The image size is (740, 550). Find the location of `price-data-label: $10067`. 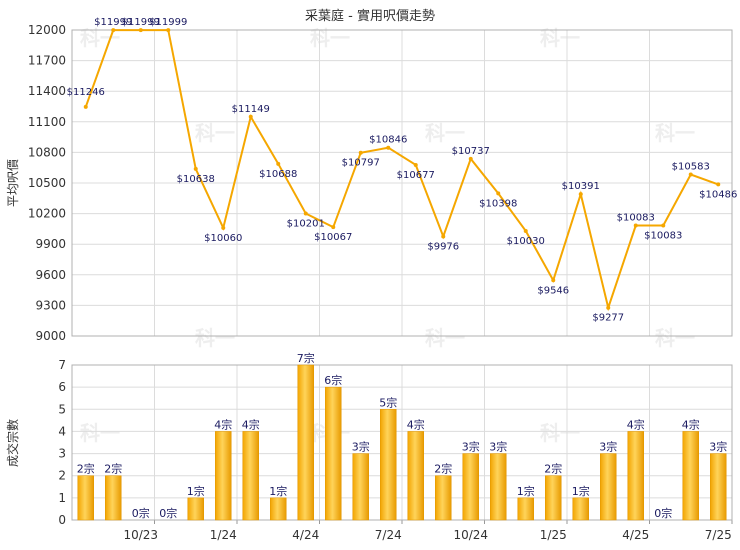

price-data-label: $10067 is located at coordinates (333, 237).